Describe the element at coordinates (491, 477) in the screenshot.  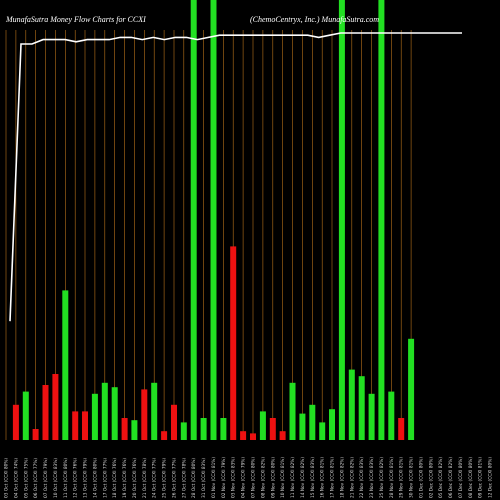
I see `x-tick-label: 12 Dec (CCXI 80%)` at that location.